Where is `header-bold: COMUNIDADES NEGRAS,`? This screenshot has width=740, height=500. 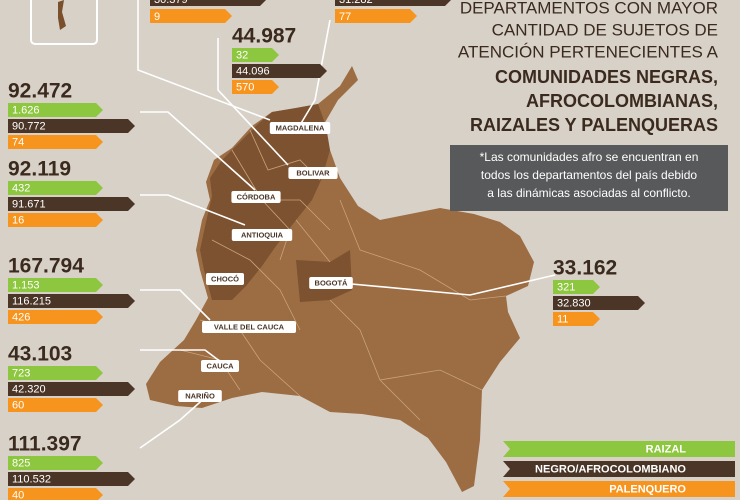 header-bold: COMUNIDADES NEGRAS, is located at coordinates (606, 77).